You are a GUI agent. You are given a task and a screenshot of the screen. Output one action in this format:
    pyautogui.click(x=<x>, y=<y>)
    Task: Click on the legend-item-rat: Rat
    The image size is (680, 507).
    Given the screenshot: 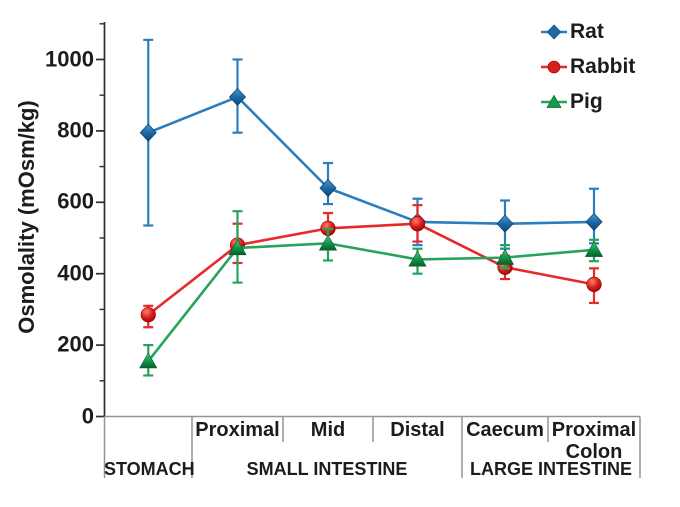 What is the action you would take?
    pyautogui.click(x=587, y=32)
    